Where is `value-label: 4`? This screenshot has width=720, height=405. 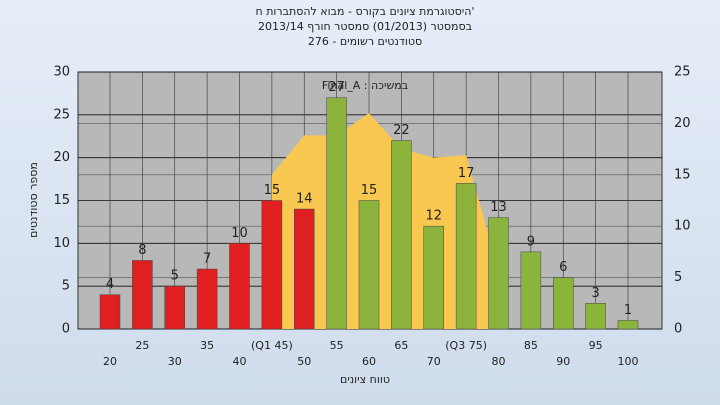 value-label: 4 is located at coordinates (110, 284).